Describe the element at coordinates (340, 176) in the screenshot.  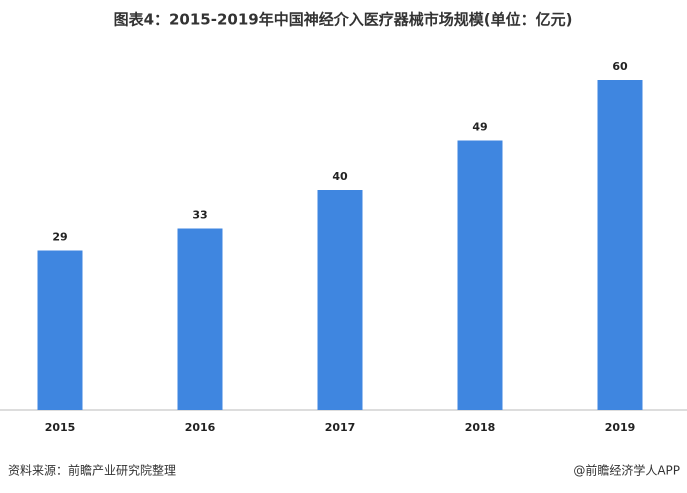
I see `value-label: 40` at that location.